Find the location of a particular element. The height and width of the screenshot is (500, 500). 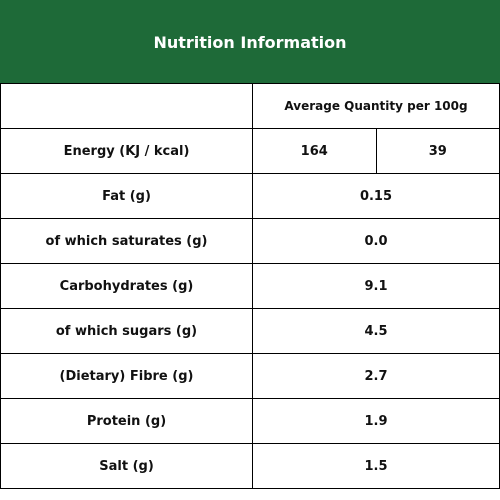

table-row: of which sugars (g) 4.5 is located at coordinates (250, 331).